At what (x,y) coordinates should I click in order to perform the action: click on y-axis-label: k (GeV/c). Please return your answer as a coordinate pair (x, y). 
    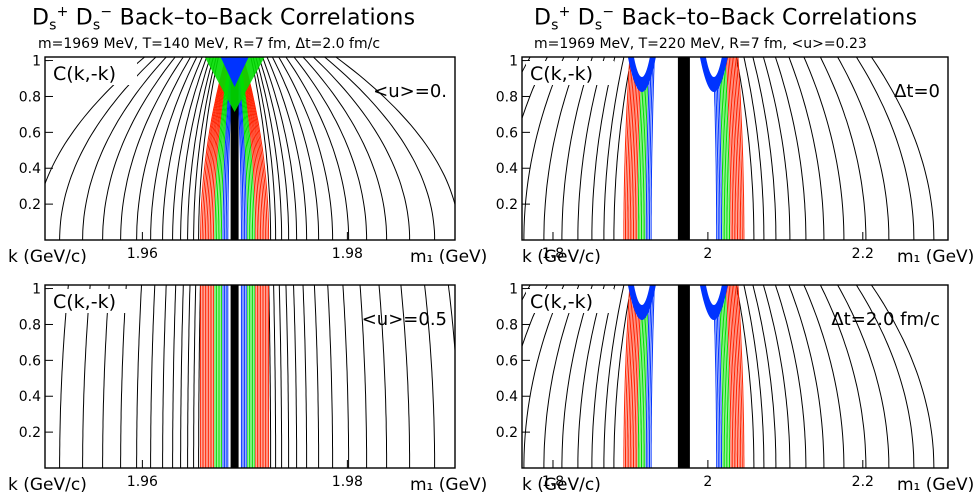
    Looking at the image, I should click on (561, 257).